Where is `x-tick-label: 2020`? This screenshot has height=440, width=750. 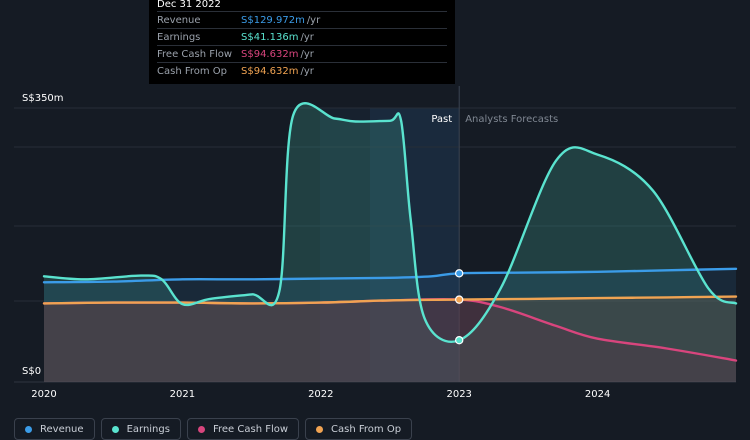
x-tick-label: 2020 is located at coordinates (43, 394).